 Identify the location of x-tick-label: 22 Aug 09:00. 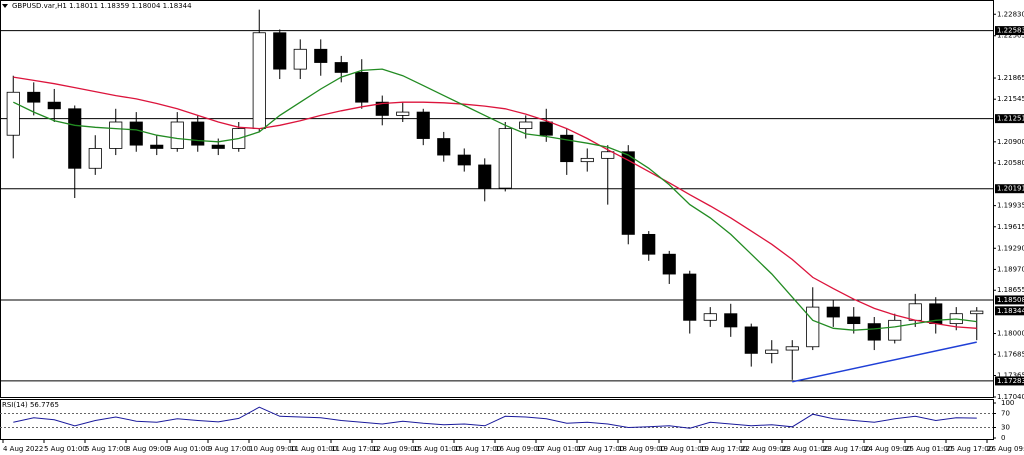
(764, 449).